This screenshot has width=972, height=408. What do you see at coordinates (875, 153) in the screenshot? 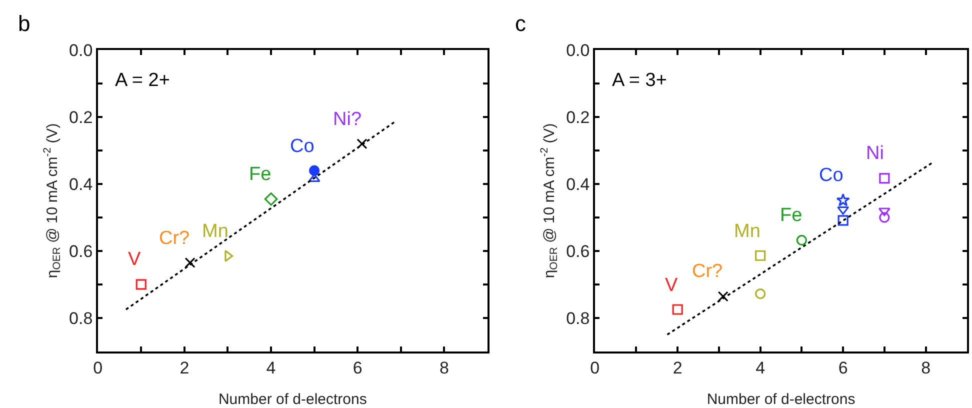
I see `series-label: Ni` at bounding box center [875, 153].